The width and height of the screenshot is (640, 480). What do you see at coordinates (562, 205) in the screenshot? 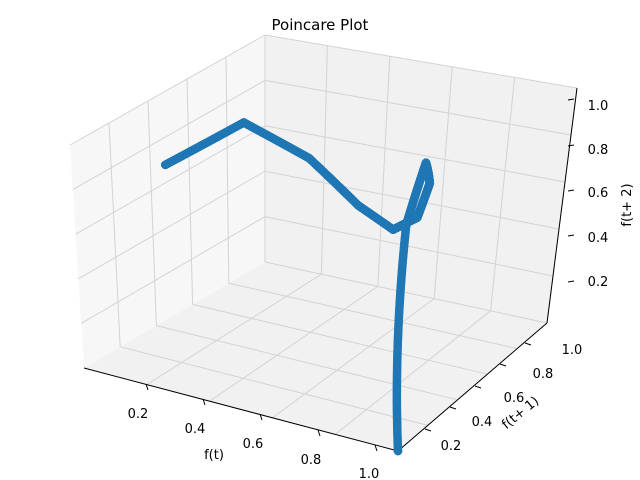
I see `z-axis-line` at bounding box center [562, 205].